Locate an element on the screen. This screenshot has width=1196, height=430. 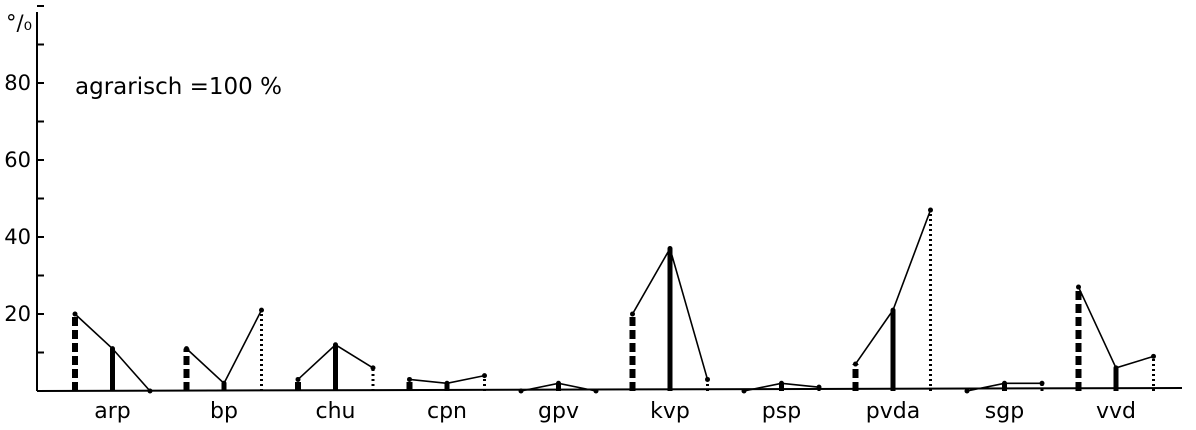
x-axis is located at coordinates (609, 389).